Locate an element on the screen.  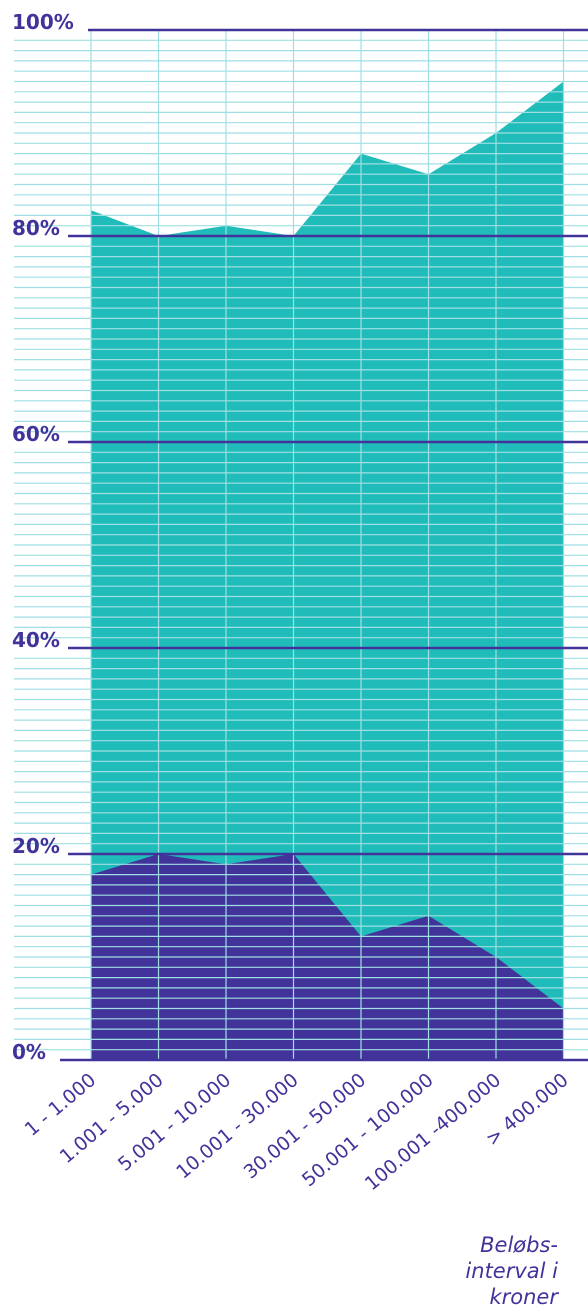
y-tick-label: 60% is located at coordinates (36, 434).